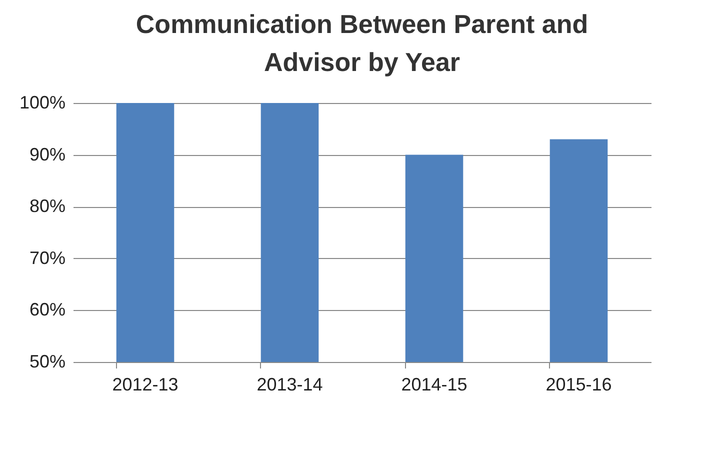 This screenshot has height=471, width=716. What do you see at coordinates (47, 310) in the screenshot?
I see `y-tick-label: 60%` at bounding box center [47, 310].